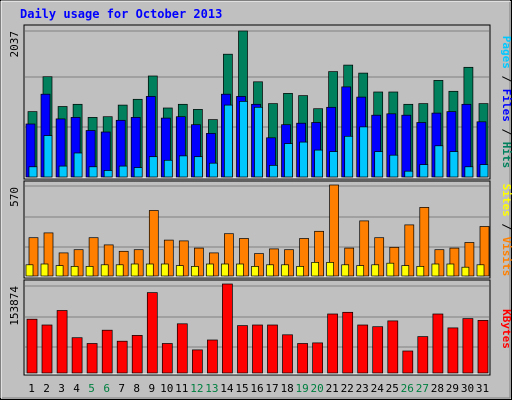  What do you see at coordinates (363, 248) in the screenshot?
I see `day-23-bars` at bounding box center [363, 248].